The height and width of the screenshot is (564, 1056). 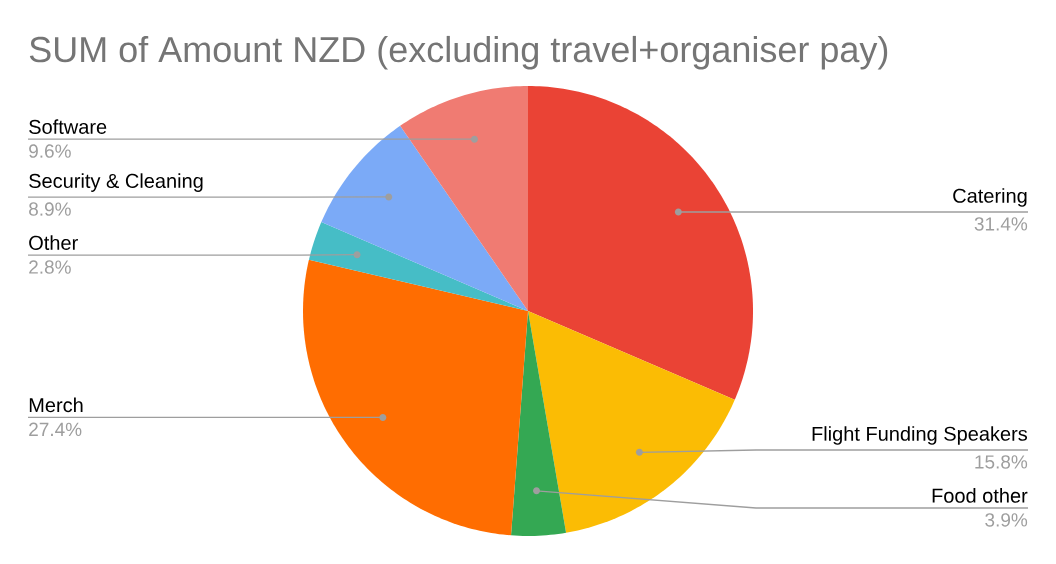 What do you see at coordinates (1001, 462) in the screenshot?
I see `data-label: 15.8%` at bounding box center [1001, 462].